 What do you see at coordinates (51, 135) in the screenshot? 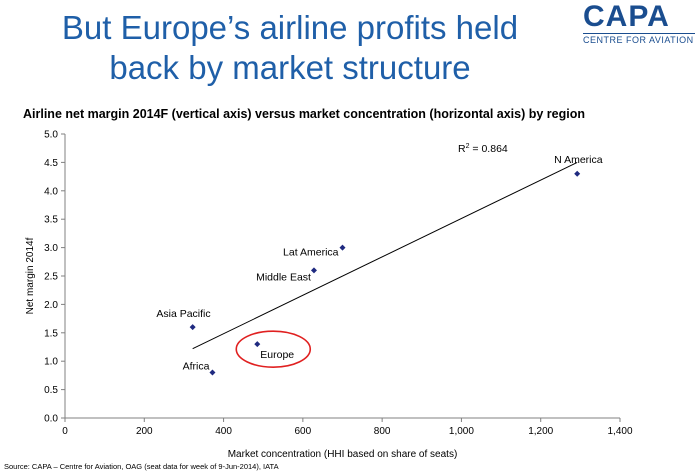
I see `y-tick-label: 5.0` at bounding box center [51, 135].